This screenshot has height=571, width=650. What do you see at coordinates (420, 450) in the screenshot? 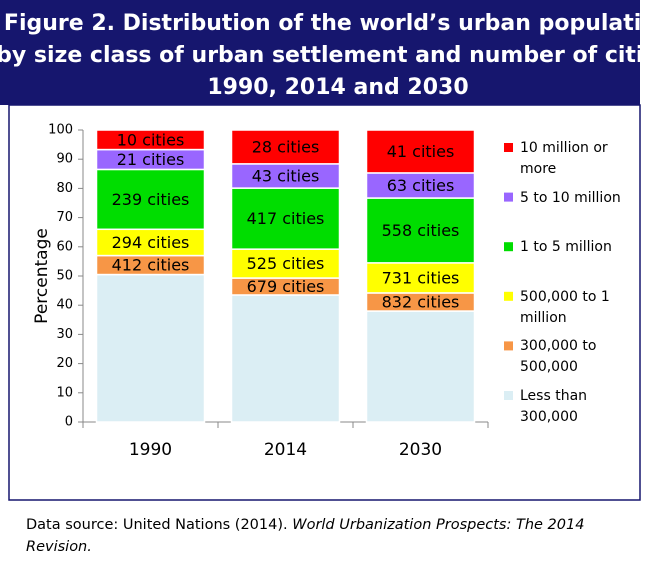
I see `x-tick-label: 2030` at bounding box center [420, 450].